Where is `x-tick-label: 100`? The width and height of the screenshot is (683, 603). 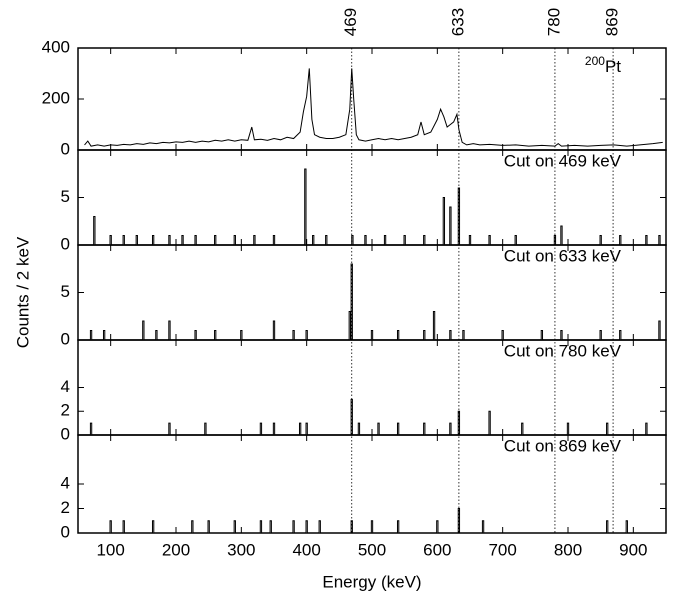
x-tick-label: 100 is located at coordinates (110, 549).